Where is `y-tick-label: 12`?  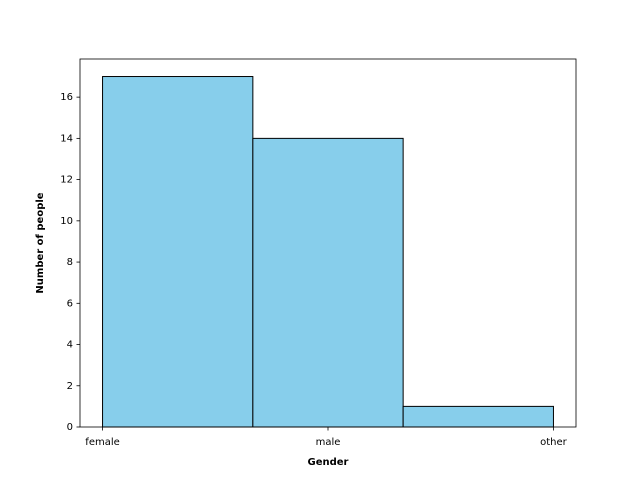
y-tick-label: 12 is located at coordinates (66, 180).